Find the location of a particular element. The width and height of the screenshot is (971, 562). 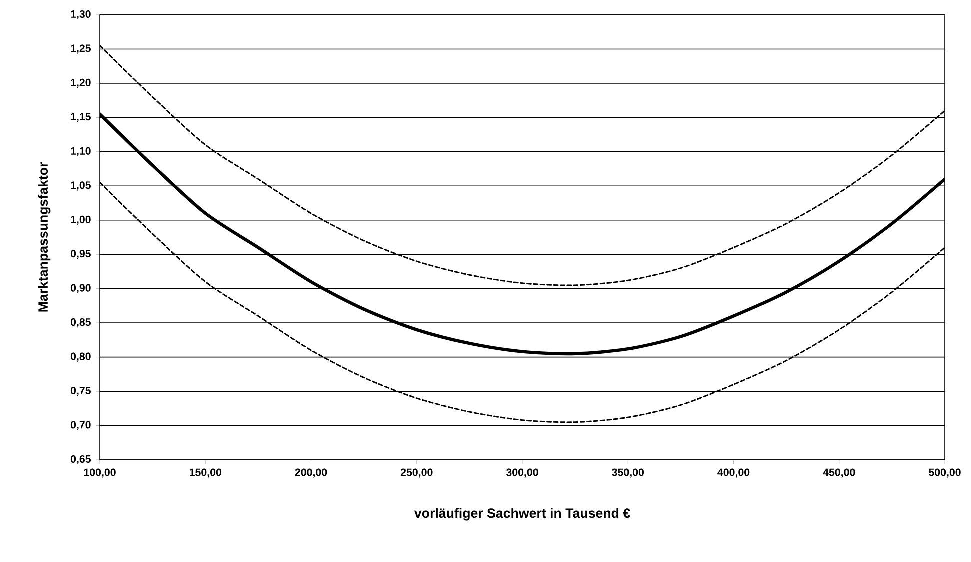

x-tick-label: 450,00 is located at coordinates (839, 473).